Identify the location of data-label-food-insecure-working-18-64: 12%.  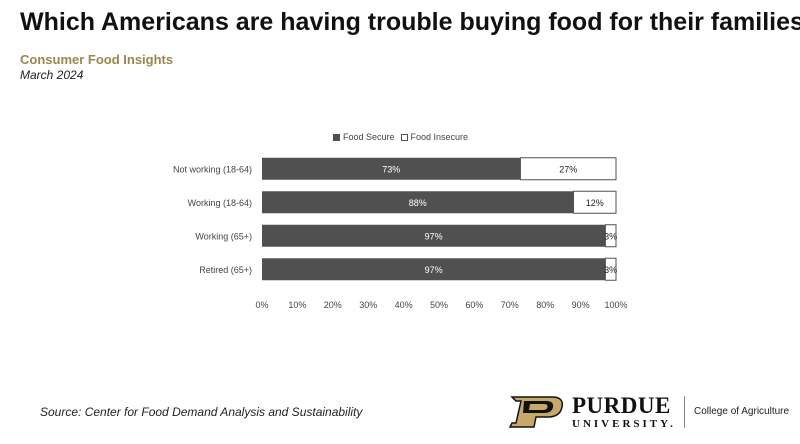
(595, 203).